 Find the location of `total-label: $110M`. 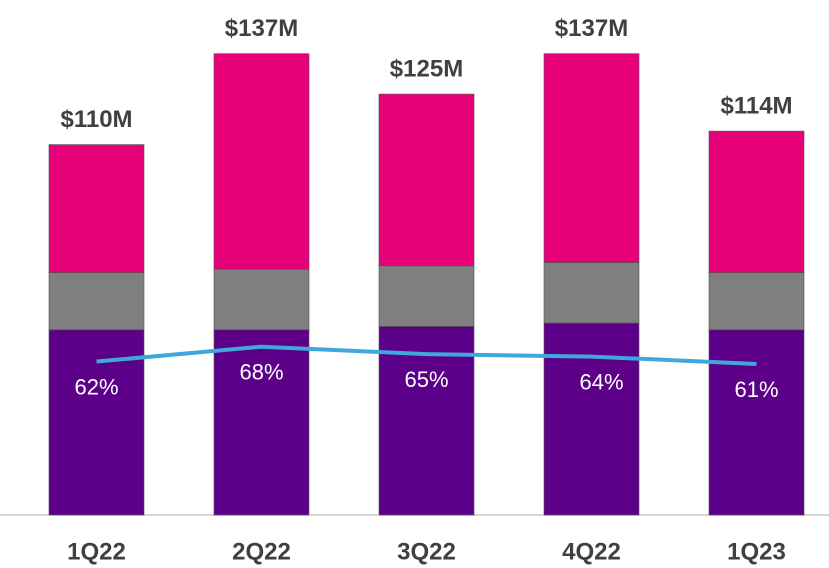

total-label: $110M is located at coordinates (96, 119).